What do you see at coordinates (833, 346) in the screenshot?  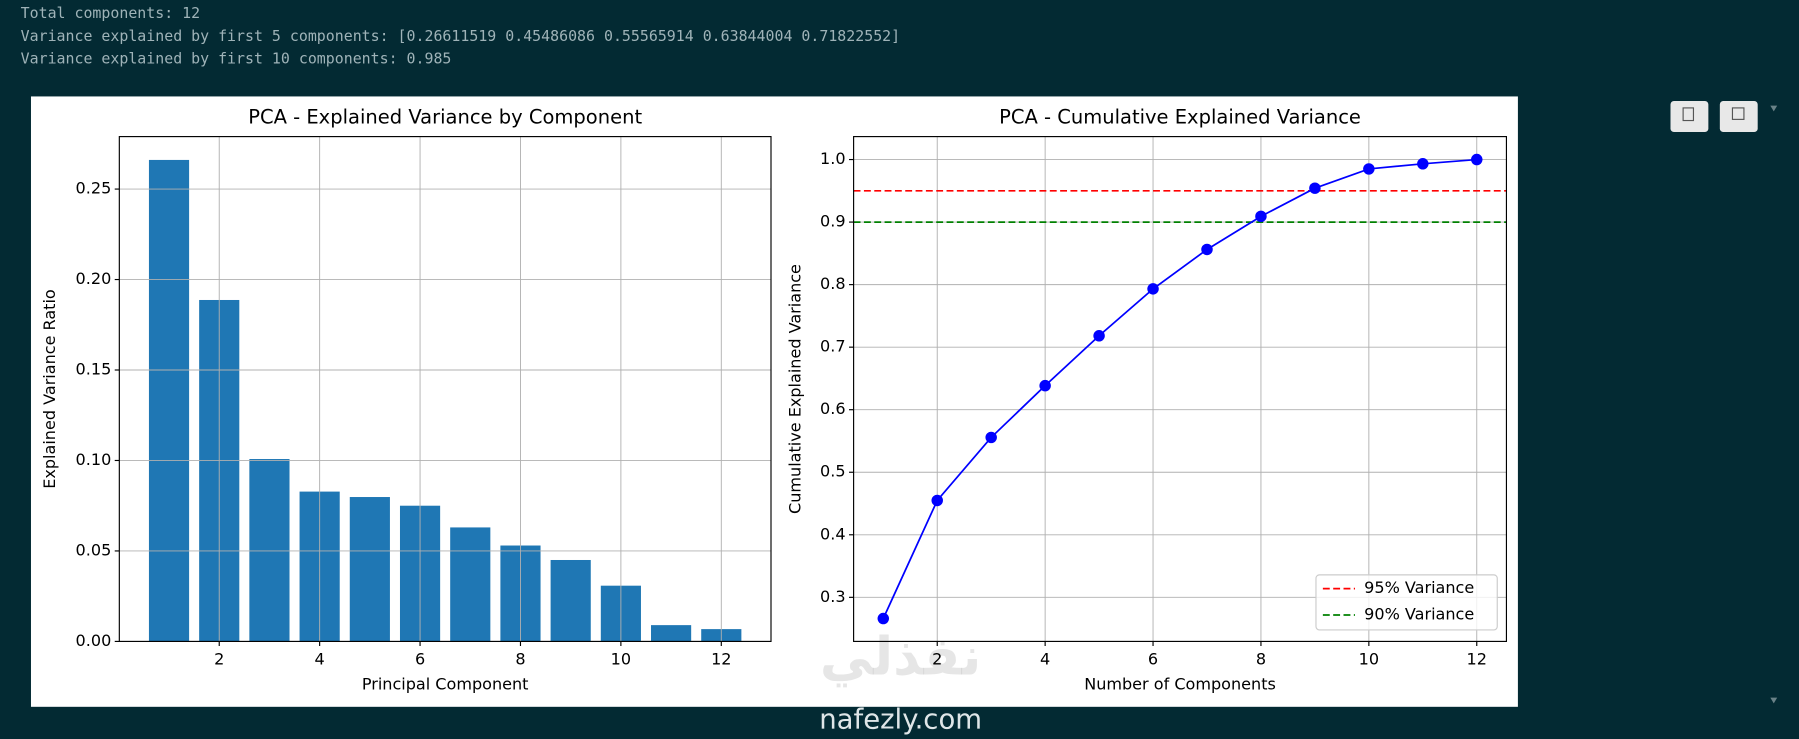 I see `y-tick-label: 0.7` at bounding box center [833, 346].